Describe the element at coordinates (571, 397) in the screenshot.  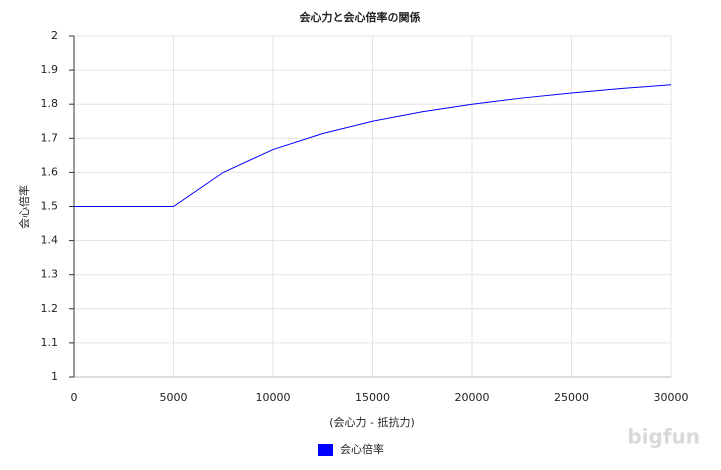
I see `x-tick-label: 25000` at that location.